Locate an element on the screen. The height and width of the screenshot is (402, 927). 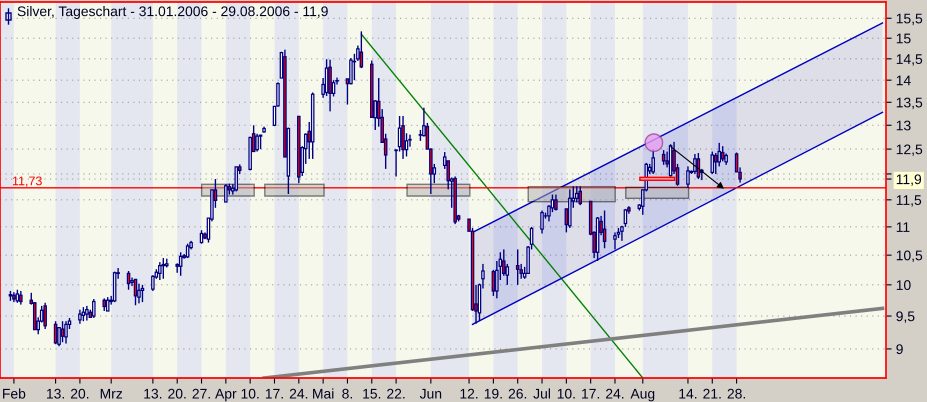
y-tick-label: 14,5 is located at coordinates (909, 60).